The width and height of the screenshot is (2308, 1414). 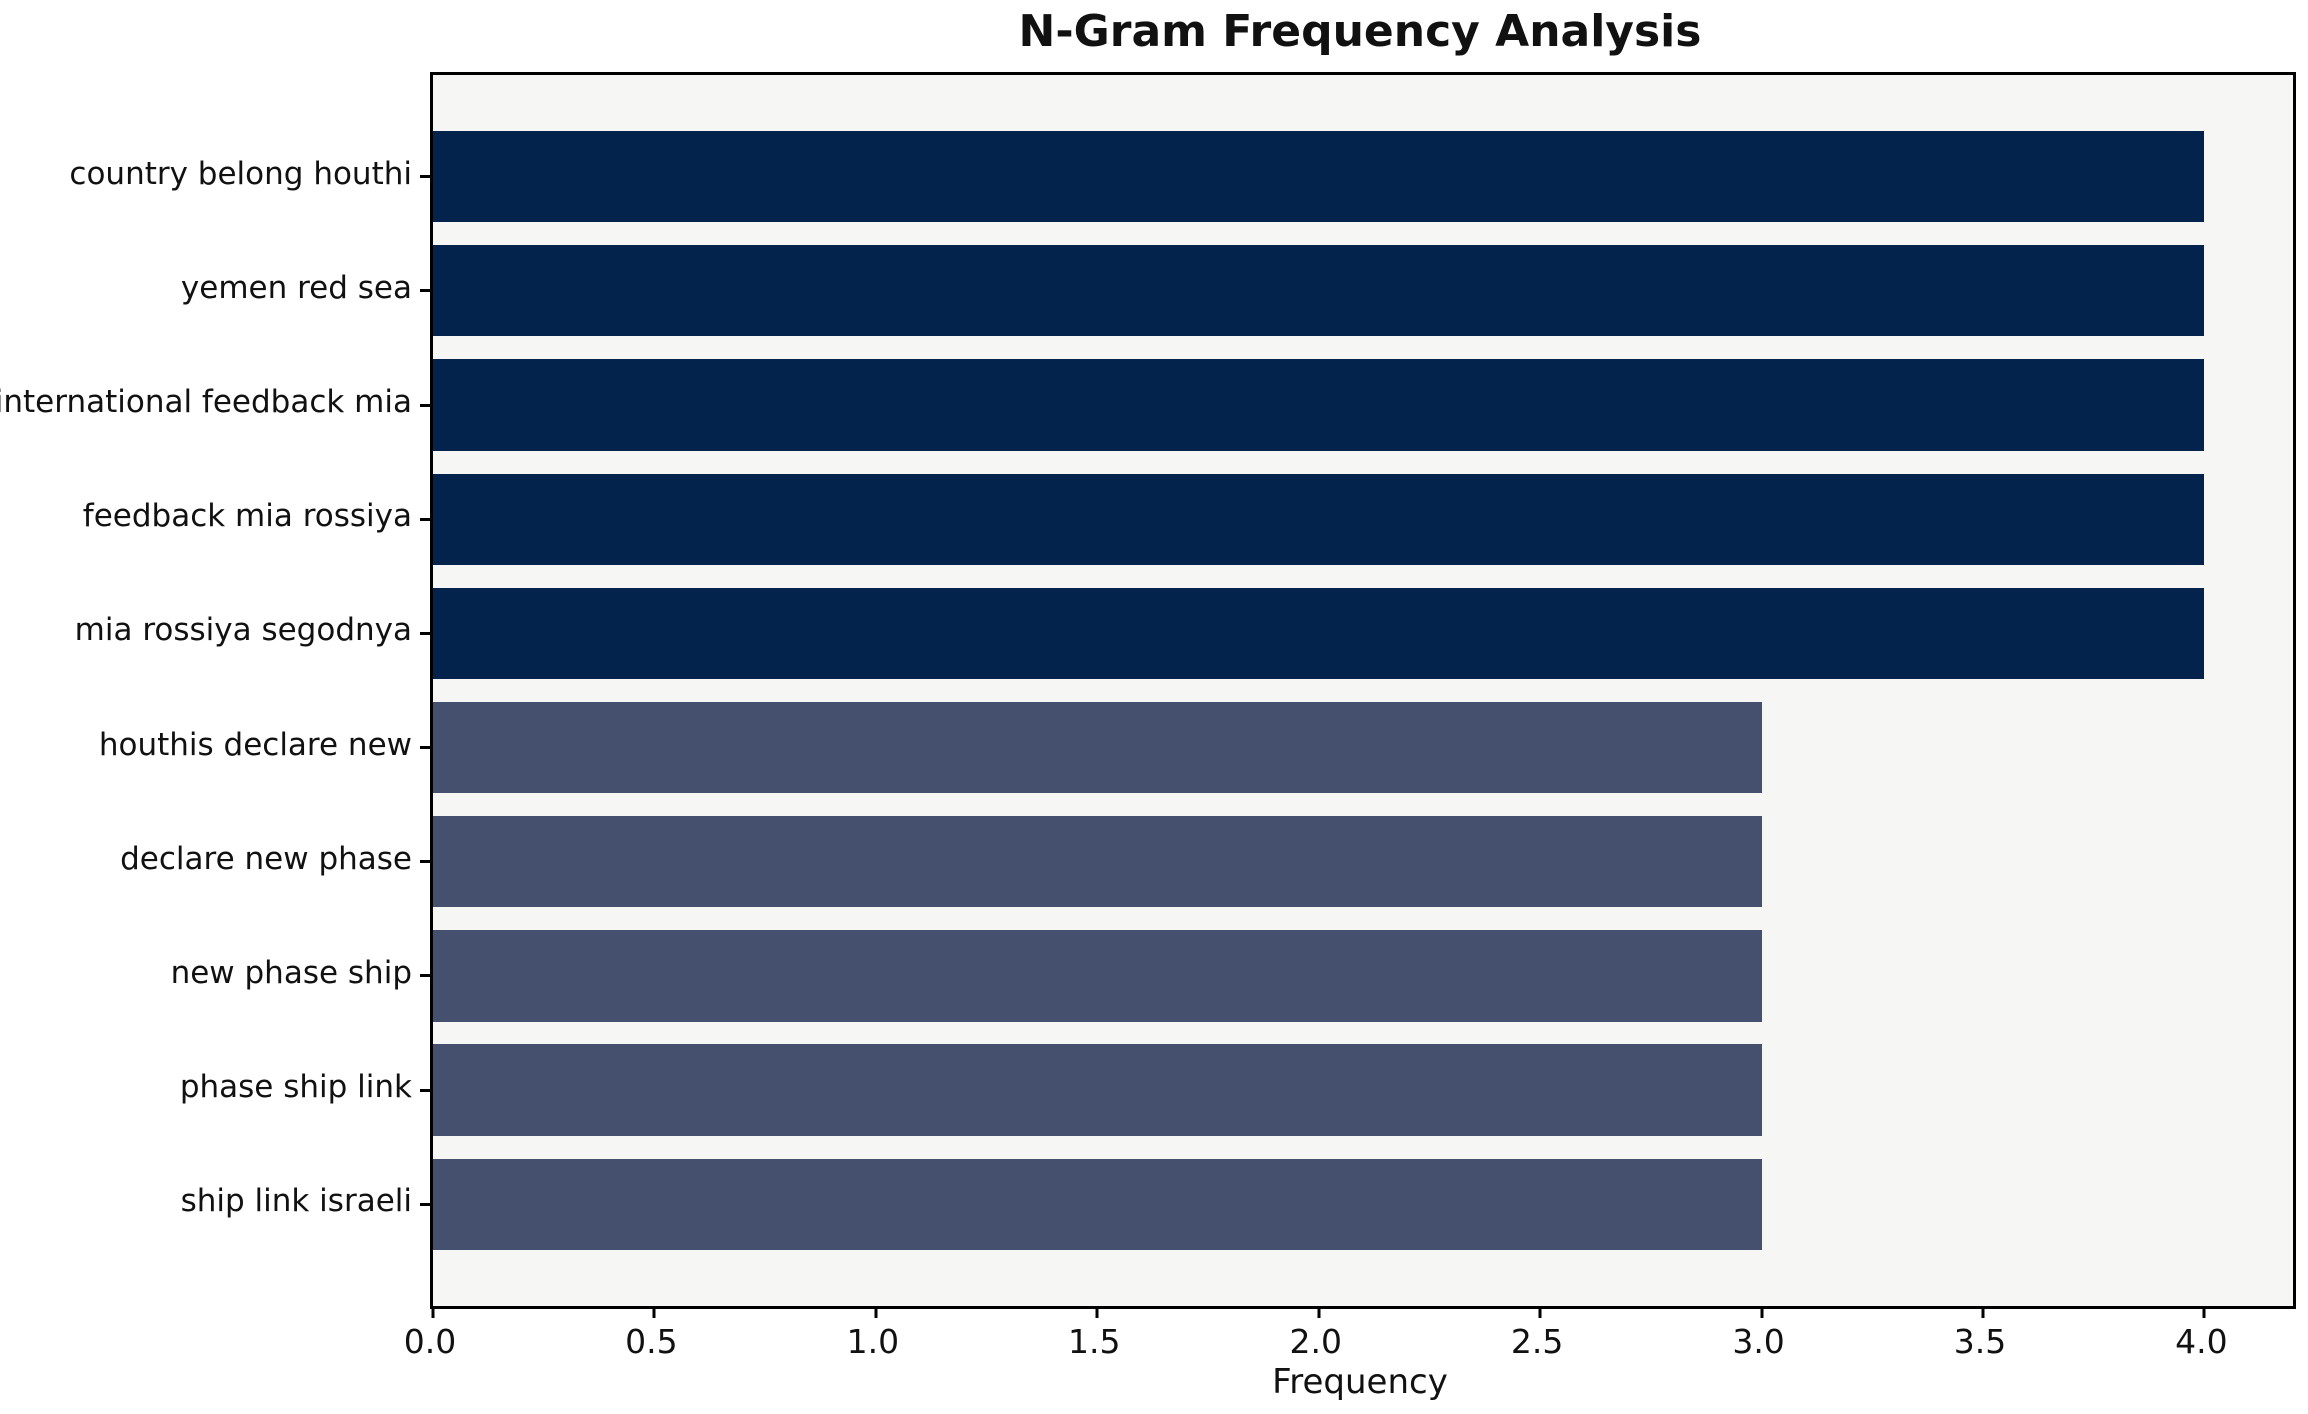 I want to click on y-axis-category-label: international feedback mia, so click(x=206, y=402).